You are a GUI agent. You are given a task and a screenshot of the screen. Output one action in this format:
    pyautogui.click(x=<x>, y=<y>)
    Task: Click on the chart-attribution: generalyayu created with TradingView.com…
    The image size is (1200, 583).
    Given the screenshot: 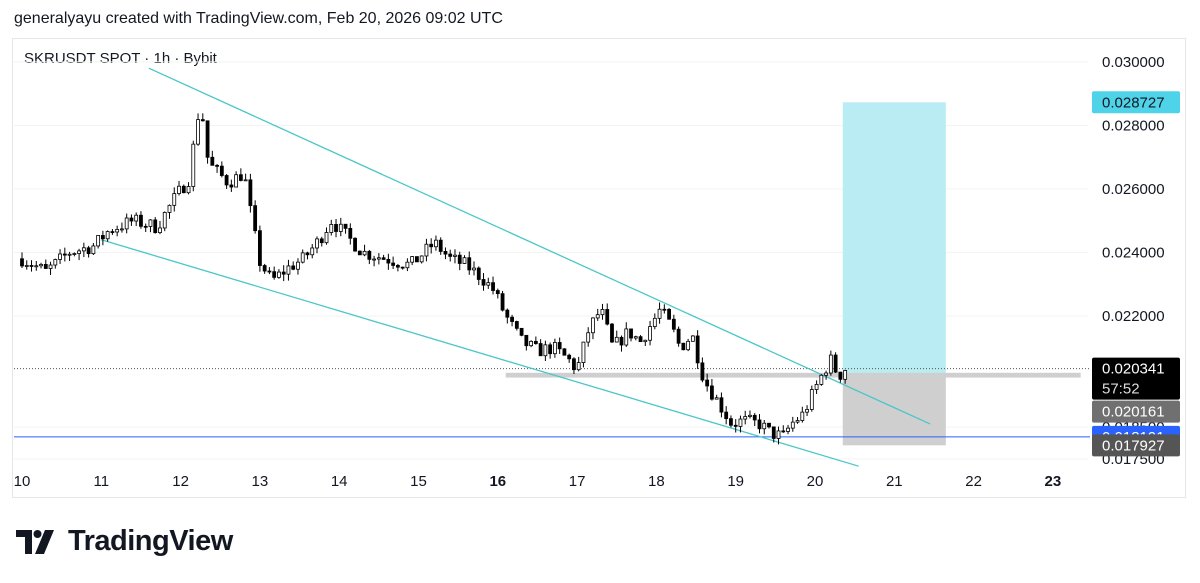 What is the action you would take?
    pyautogui.click(x=258, y=18)
    